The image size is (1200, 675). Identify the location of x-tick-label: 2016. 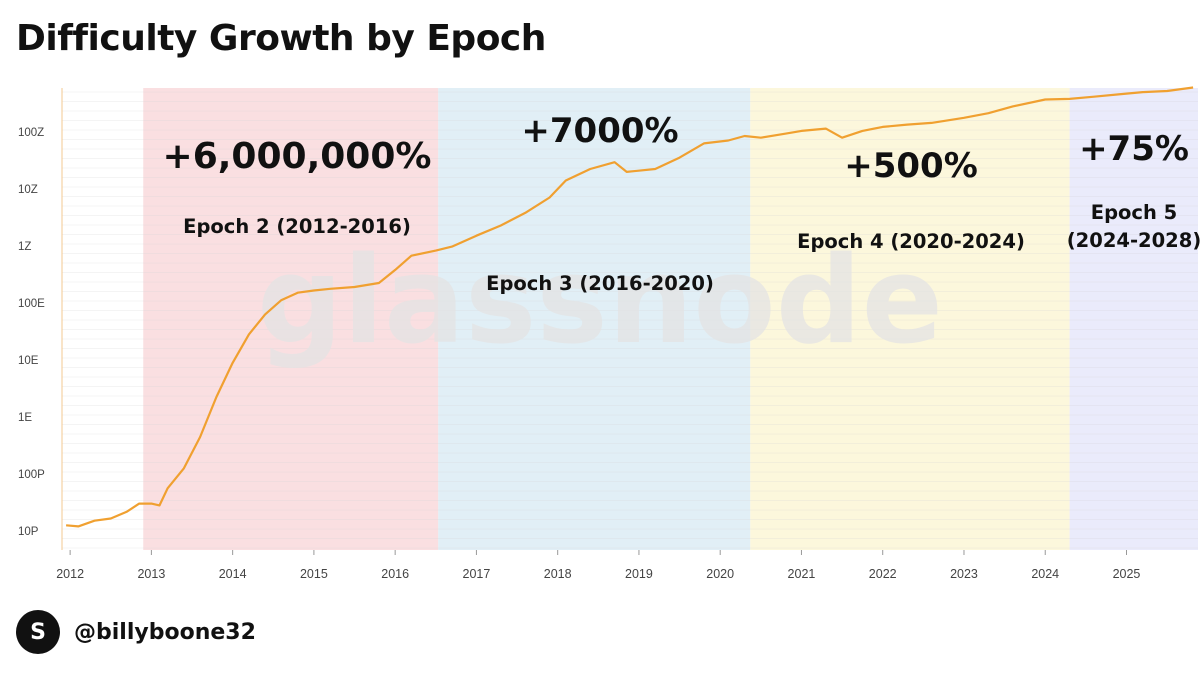
(395, 574).